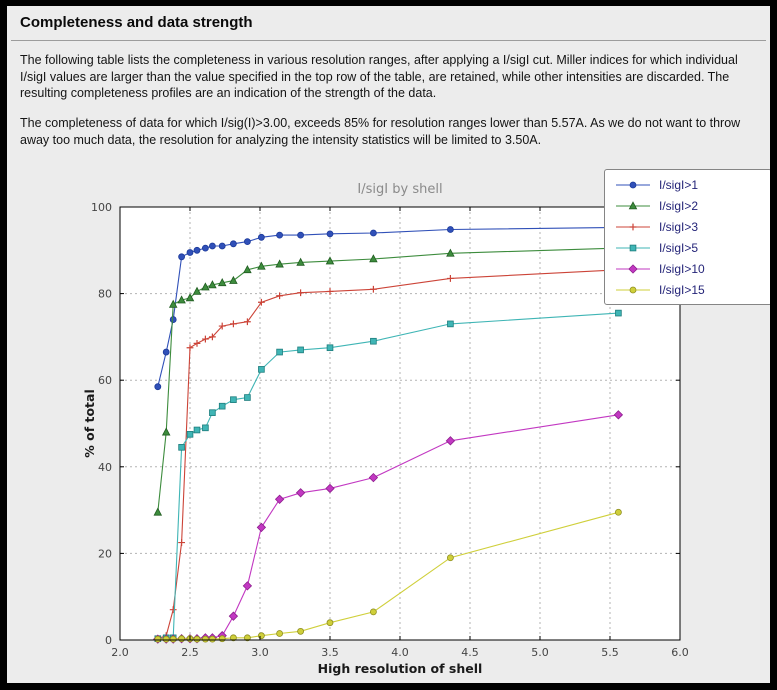 Image resolution: width=777 pixels, height=690 pixels. I want to click on legend-sample-diamond-icon, so click(633, 268).